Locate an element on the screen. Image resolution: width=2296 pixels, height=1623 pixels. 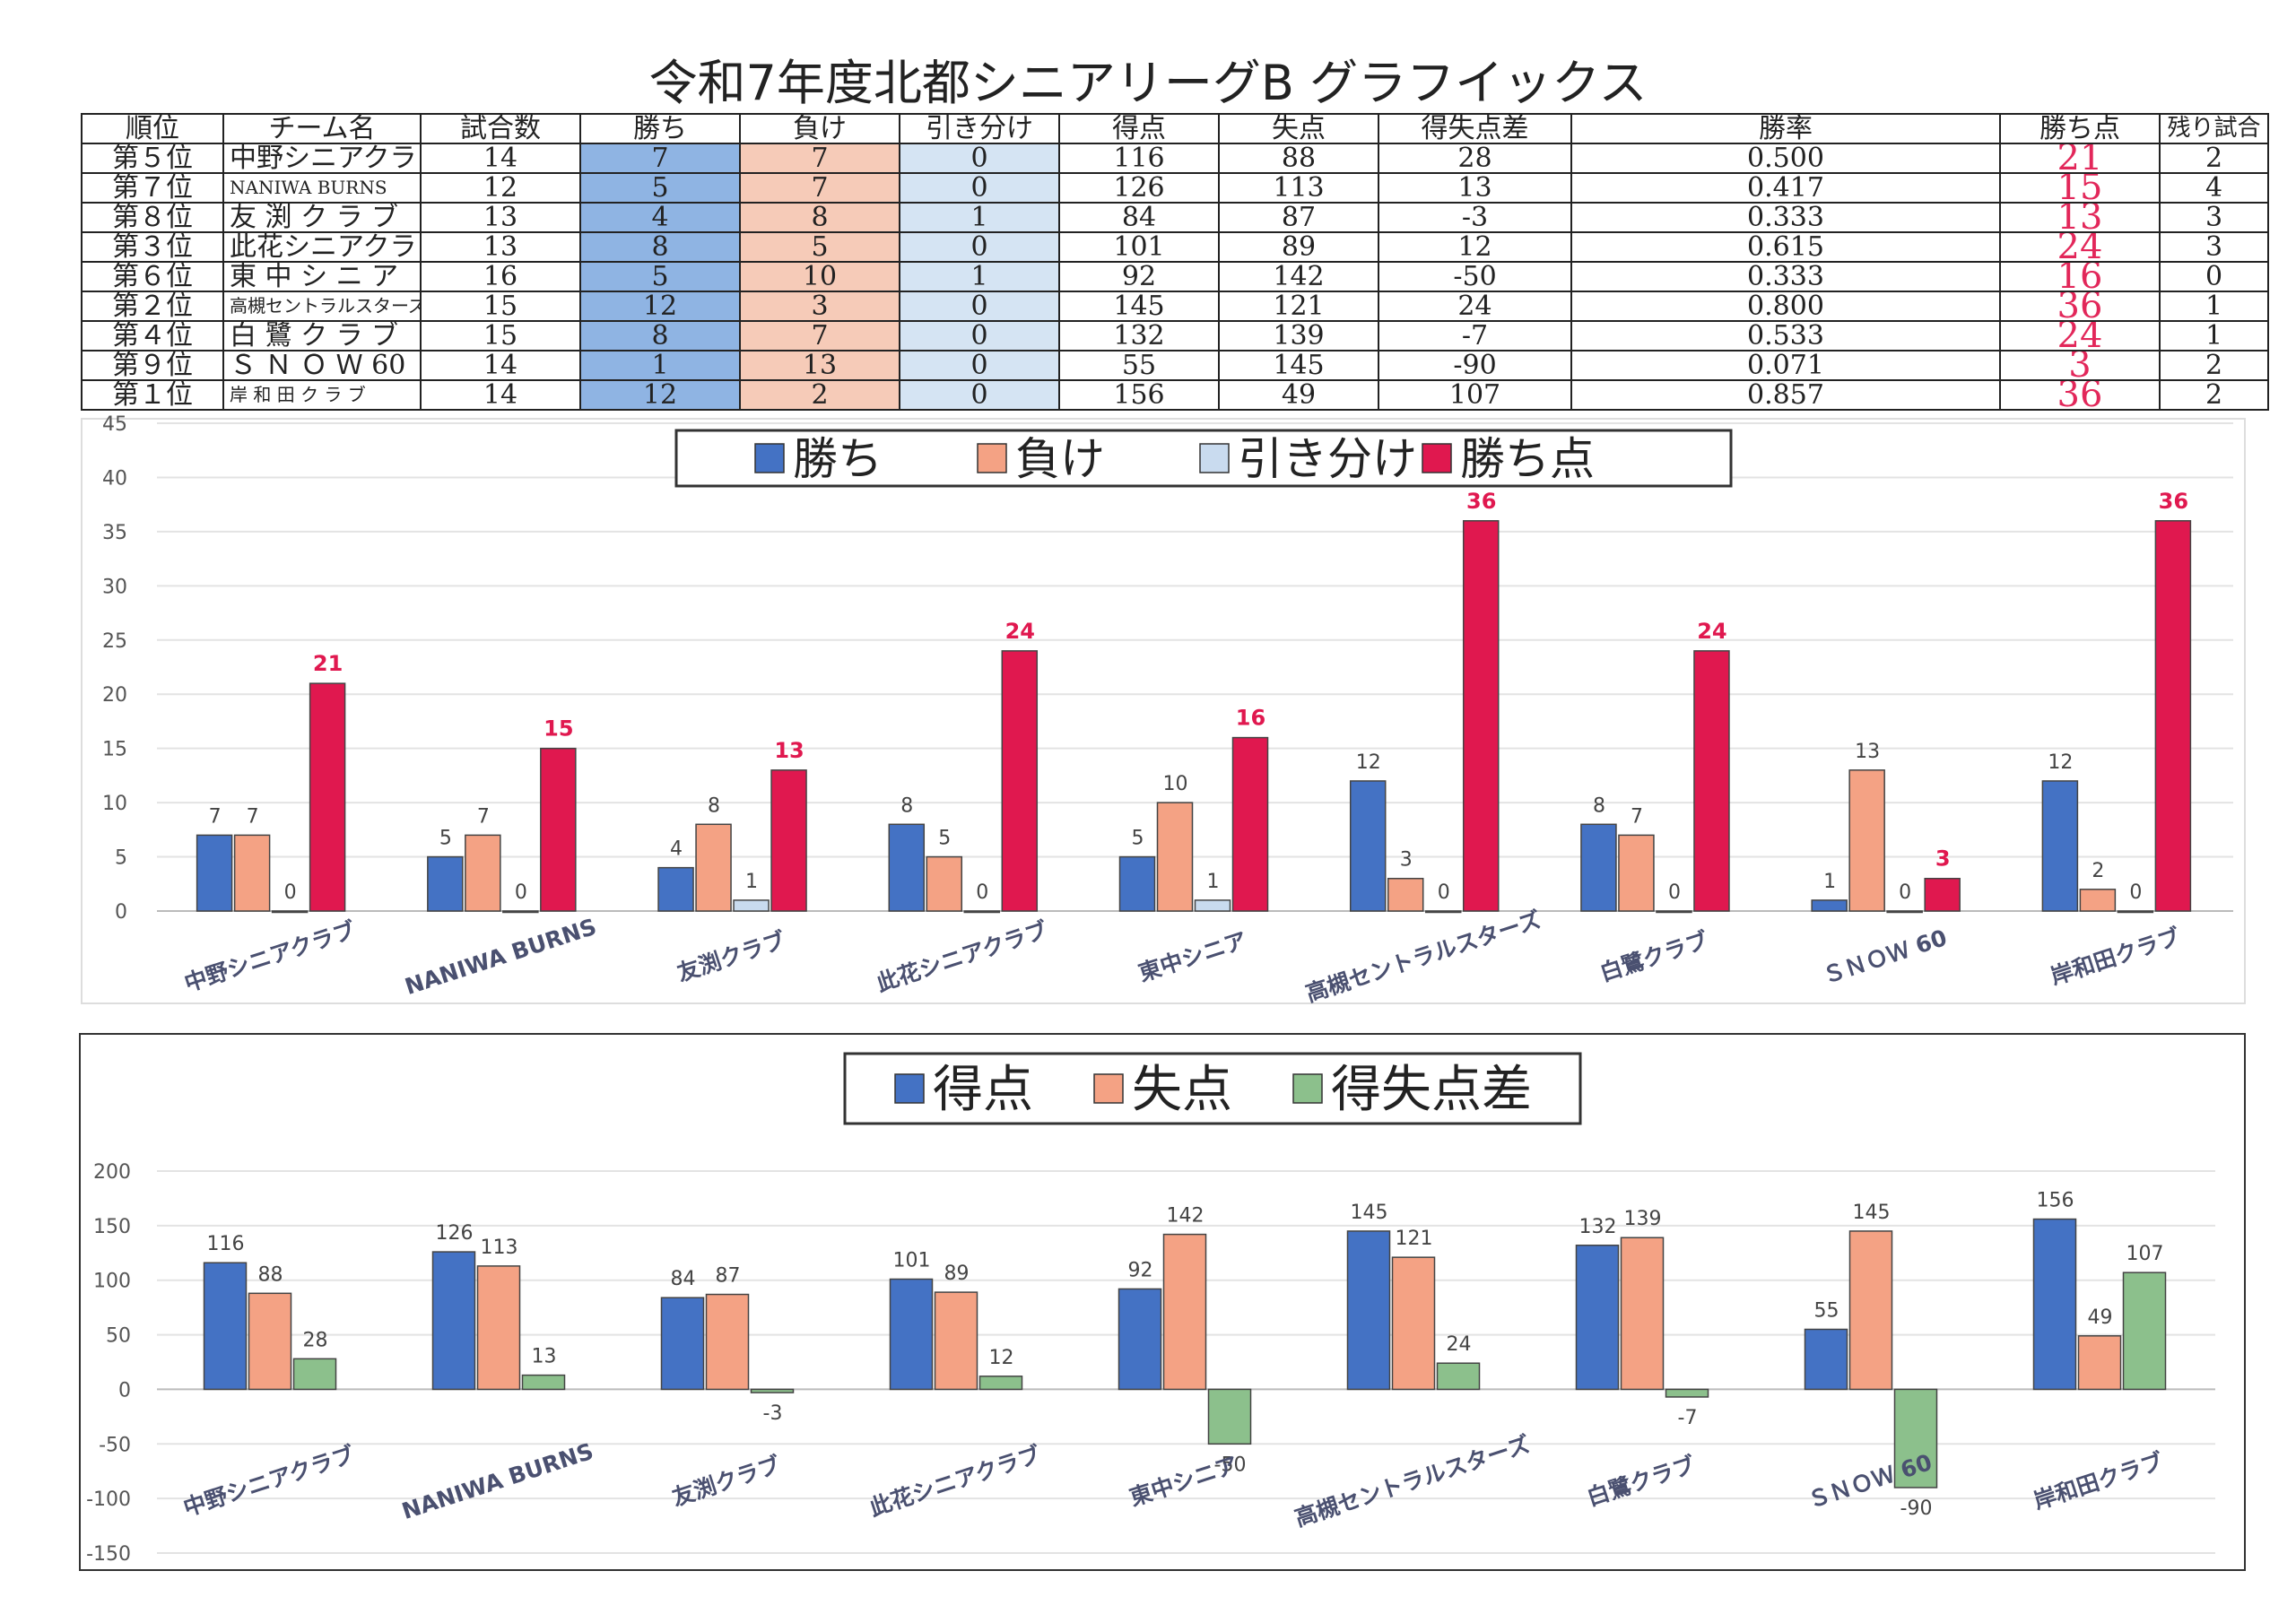
y-tick-label: 20 is located at coordinates (114, 695).